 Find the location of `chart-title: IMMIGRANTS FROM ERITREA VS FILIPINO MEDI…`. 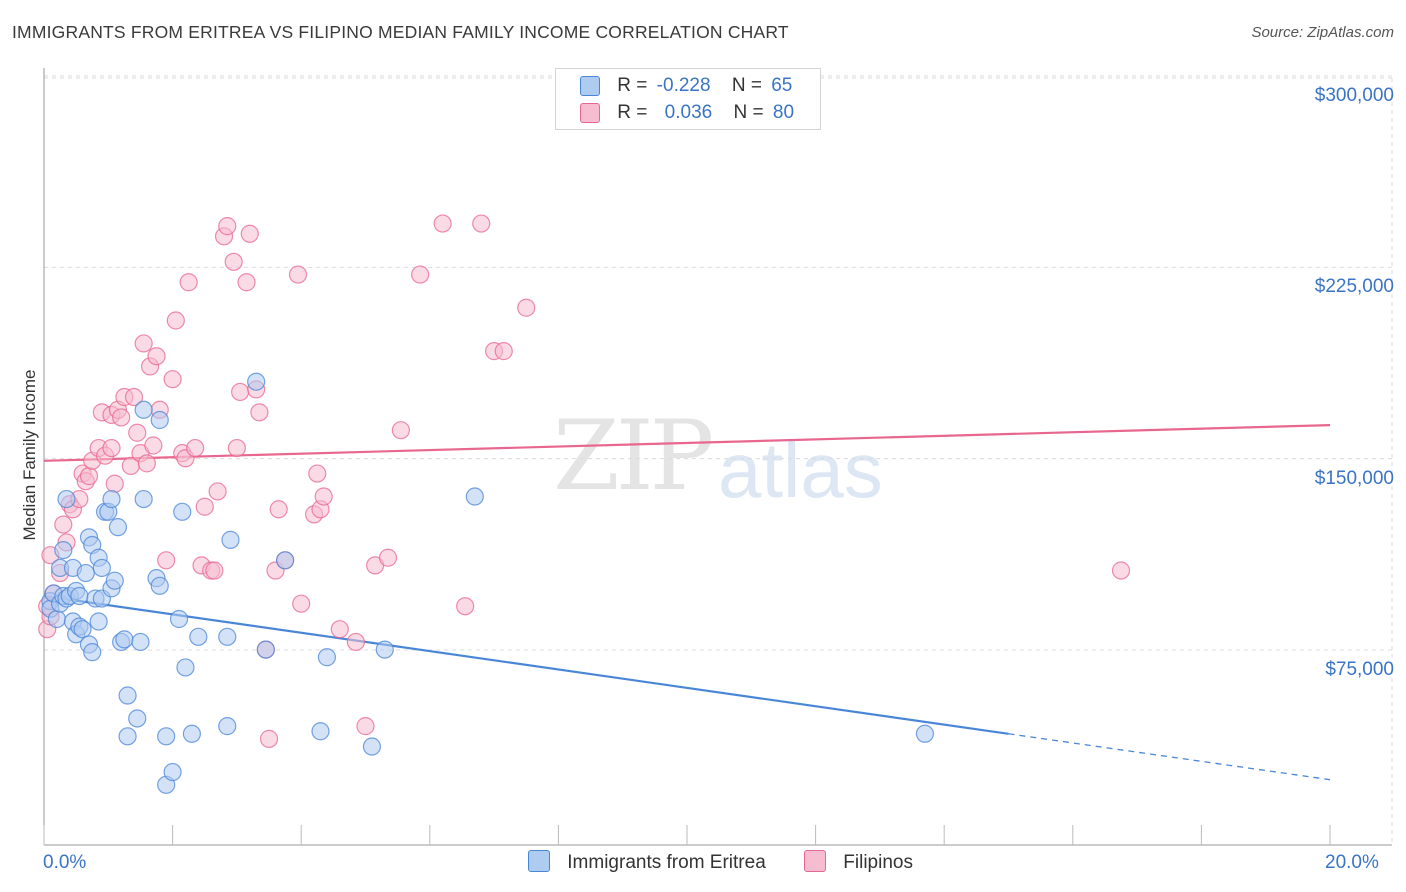

chart-title: IMMIGRANTS FROM ERITREA VS FILIPINO MEDI… is located at coordinates (400, 32).